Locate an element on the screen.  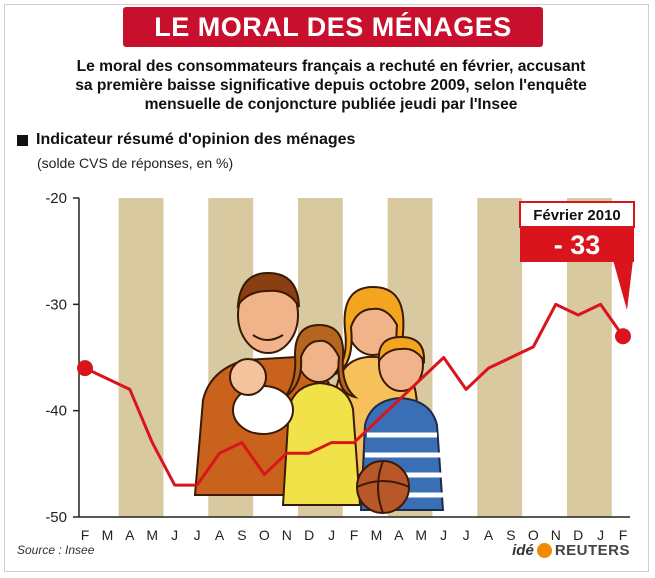
ball-figure is located at coordinates (383, 487).